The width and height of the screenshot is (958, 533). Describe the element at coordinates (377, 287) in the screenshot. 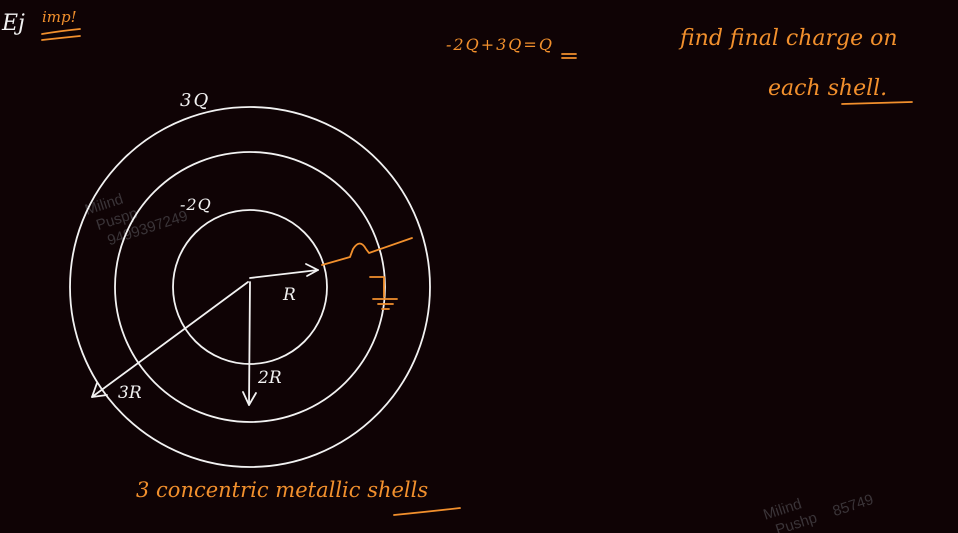

I see `earthing-wire` at that location.